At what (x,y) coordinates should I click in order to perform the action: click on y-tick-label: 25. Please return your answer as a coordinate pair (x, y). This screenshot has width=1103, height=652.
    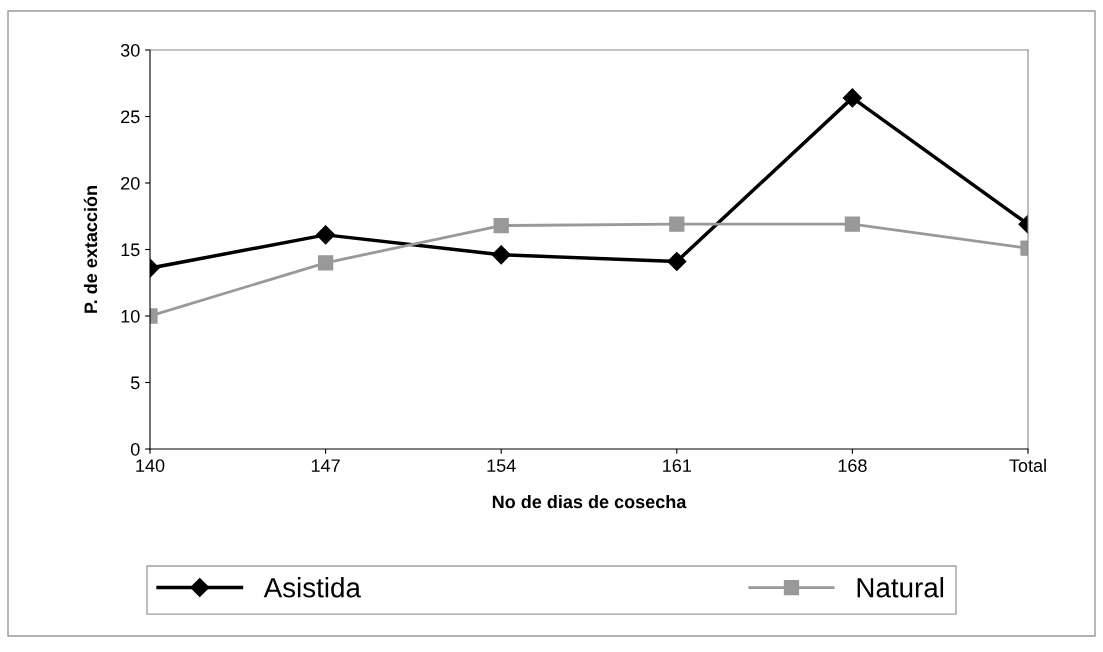
    Looking at the image, I should click on (130, 117).